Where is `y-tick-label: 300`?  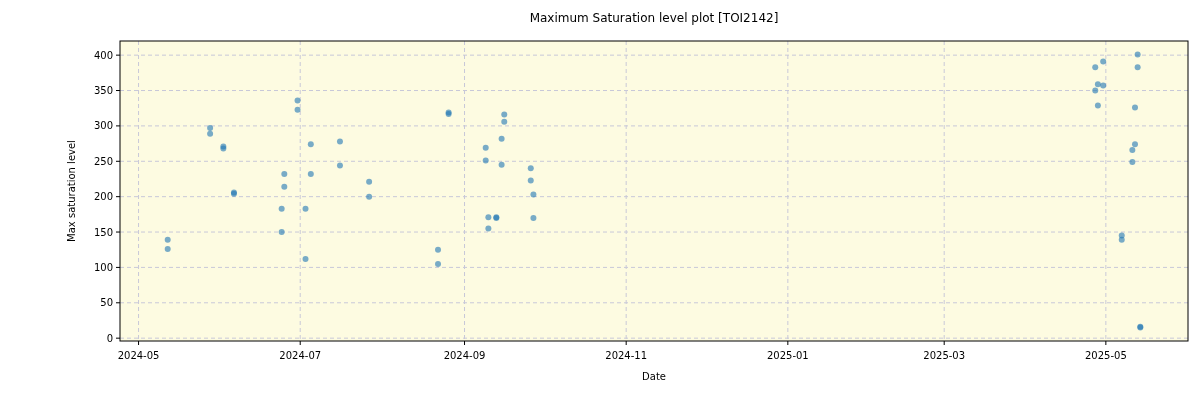
y-tick-label: 300 is located at coordinates (103, 126).